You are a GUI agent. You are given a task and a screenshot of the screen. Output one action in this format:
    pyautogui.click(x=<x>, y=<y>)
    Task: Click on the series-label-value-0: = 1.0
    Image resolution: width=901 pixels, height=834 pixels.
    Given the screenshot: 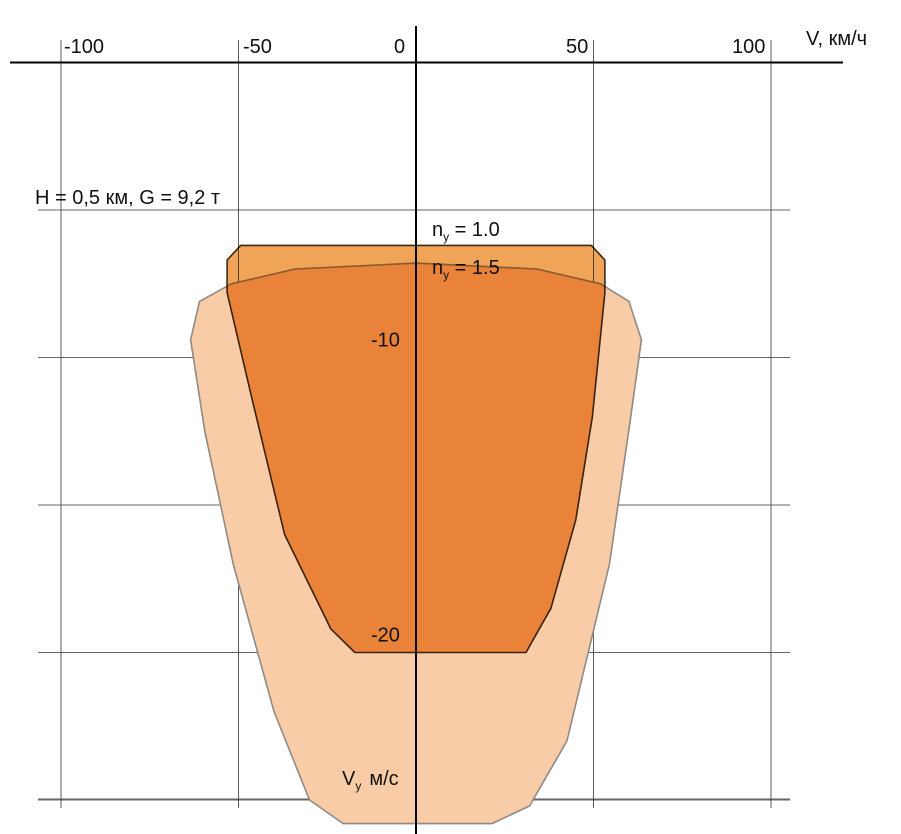 What is the action you would take?
    pyautogui.click(x=474, y=230)
    